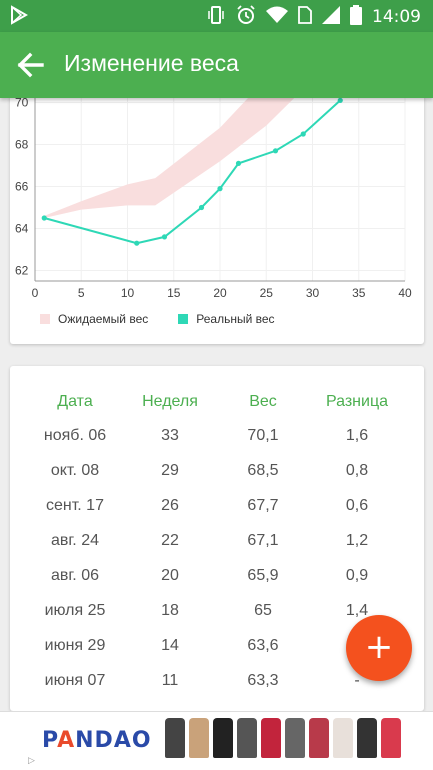 This screenshot has width=433, height=770. Describe the element at coordinates (217, 611) in the screenshot. I see `table-row: июля 25 18 65 1,4` at that location.